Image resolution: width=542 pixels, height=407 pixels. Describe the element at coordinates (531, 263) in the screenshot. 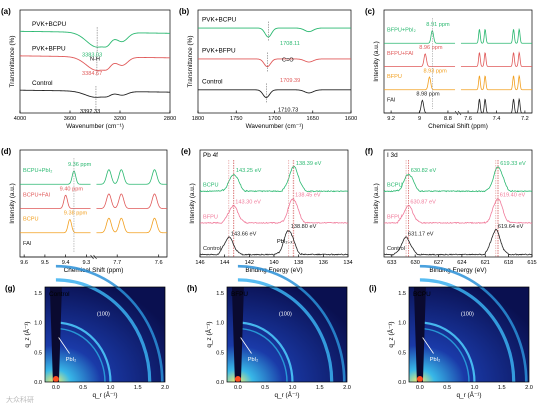

I see `x-tick-label: 615` at that location.